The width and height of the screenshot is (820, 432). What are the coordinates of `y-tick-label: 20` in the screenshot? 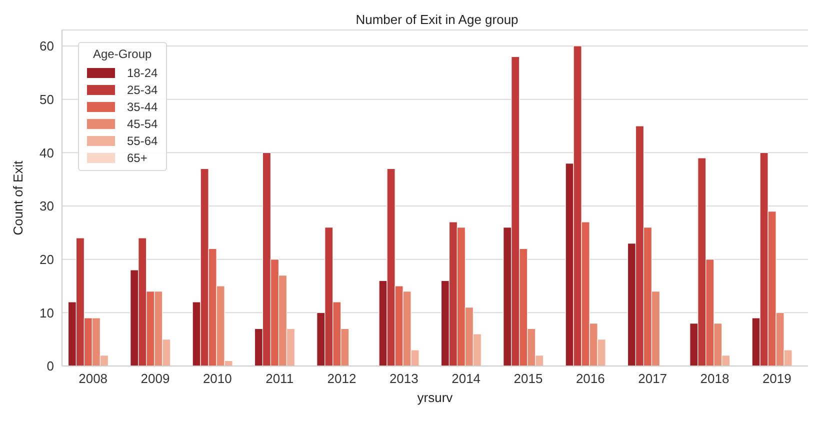 It's located at (47, 259).